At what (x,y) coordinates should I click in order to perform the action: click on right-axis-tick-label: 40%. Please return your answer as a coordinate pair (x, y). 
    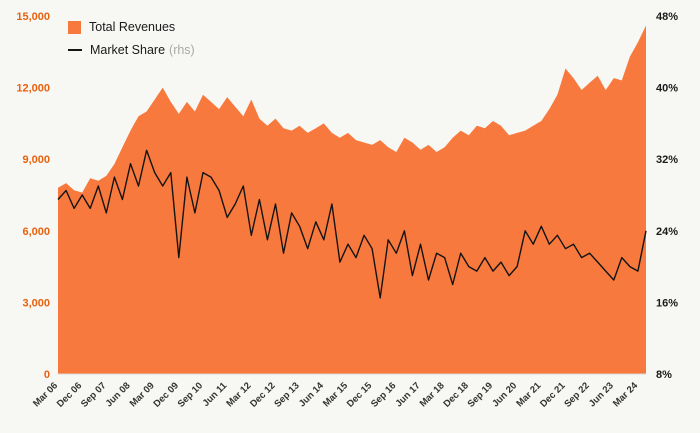
    Looking at the image, I should click on (667, 89).